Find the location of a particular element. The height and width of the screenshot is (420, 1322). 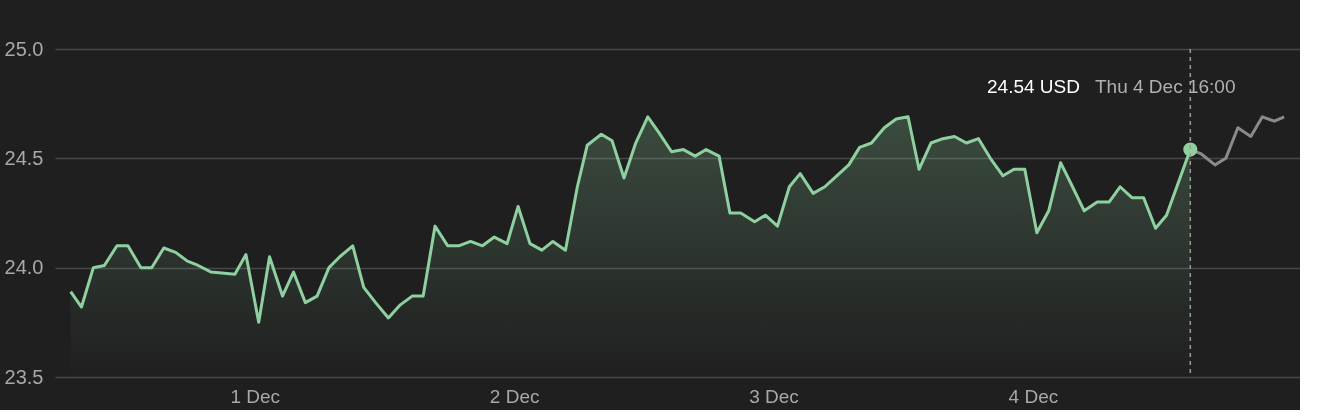

y-tick-label: 24.0 is located at coordinates (24, 267).